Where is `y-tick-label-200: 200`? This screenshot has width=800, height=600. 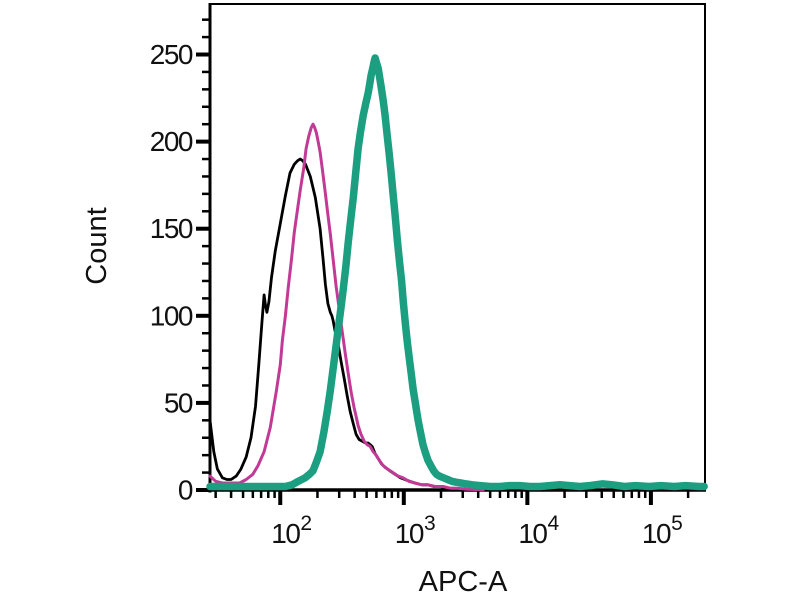
y-tick-label-200: 200 is located at coordinates (171, 141).